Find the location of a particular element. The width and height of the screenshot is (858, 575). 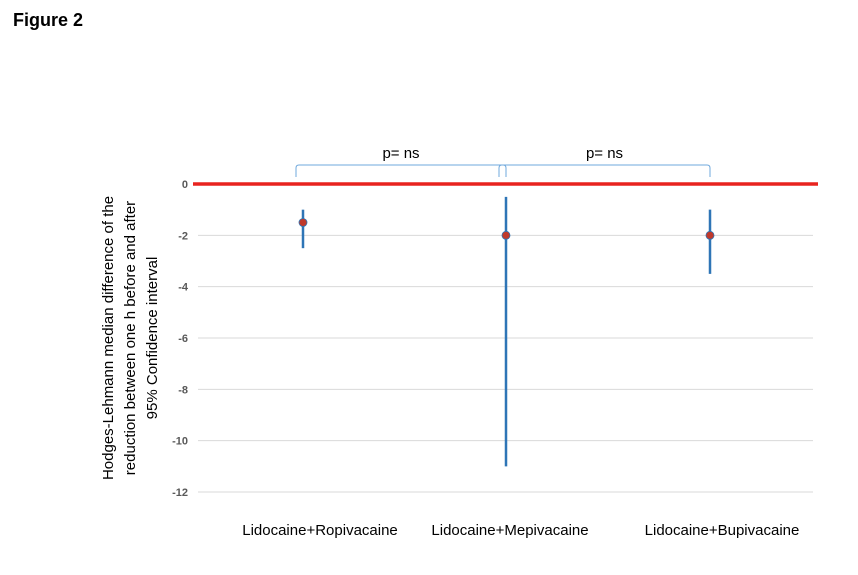

y-axis-label-line: reduction between one h before and after is located at coordinates (130, 338).